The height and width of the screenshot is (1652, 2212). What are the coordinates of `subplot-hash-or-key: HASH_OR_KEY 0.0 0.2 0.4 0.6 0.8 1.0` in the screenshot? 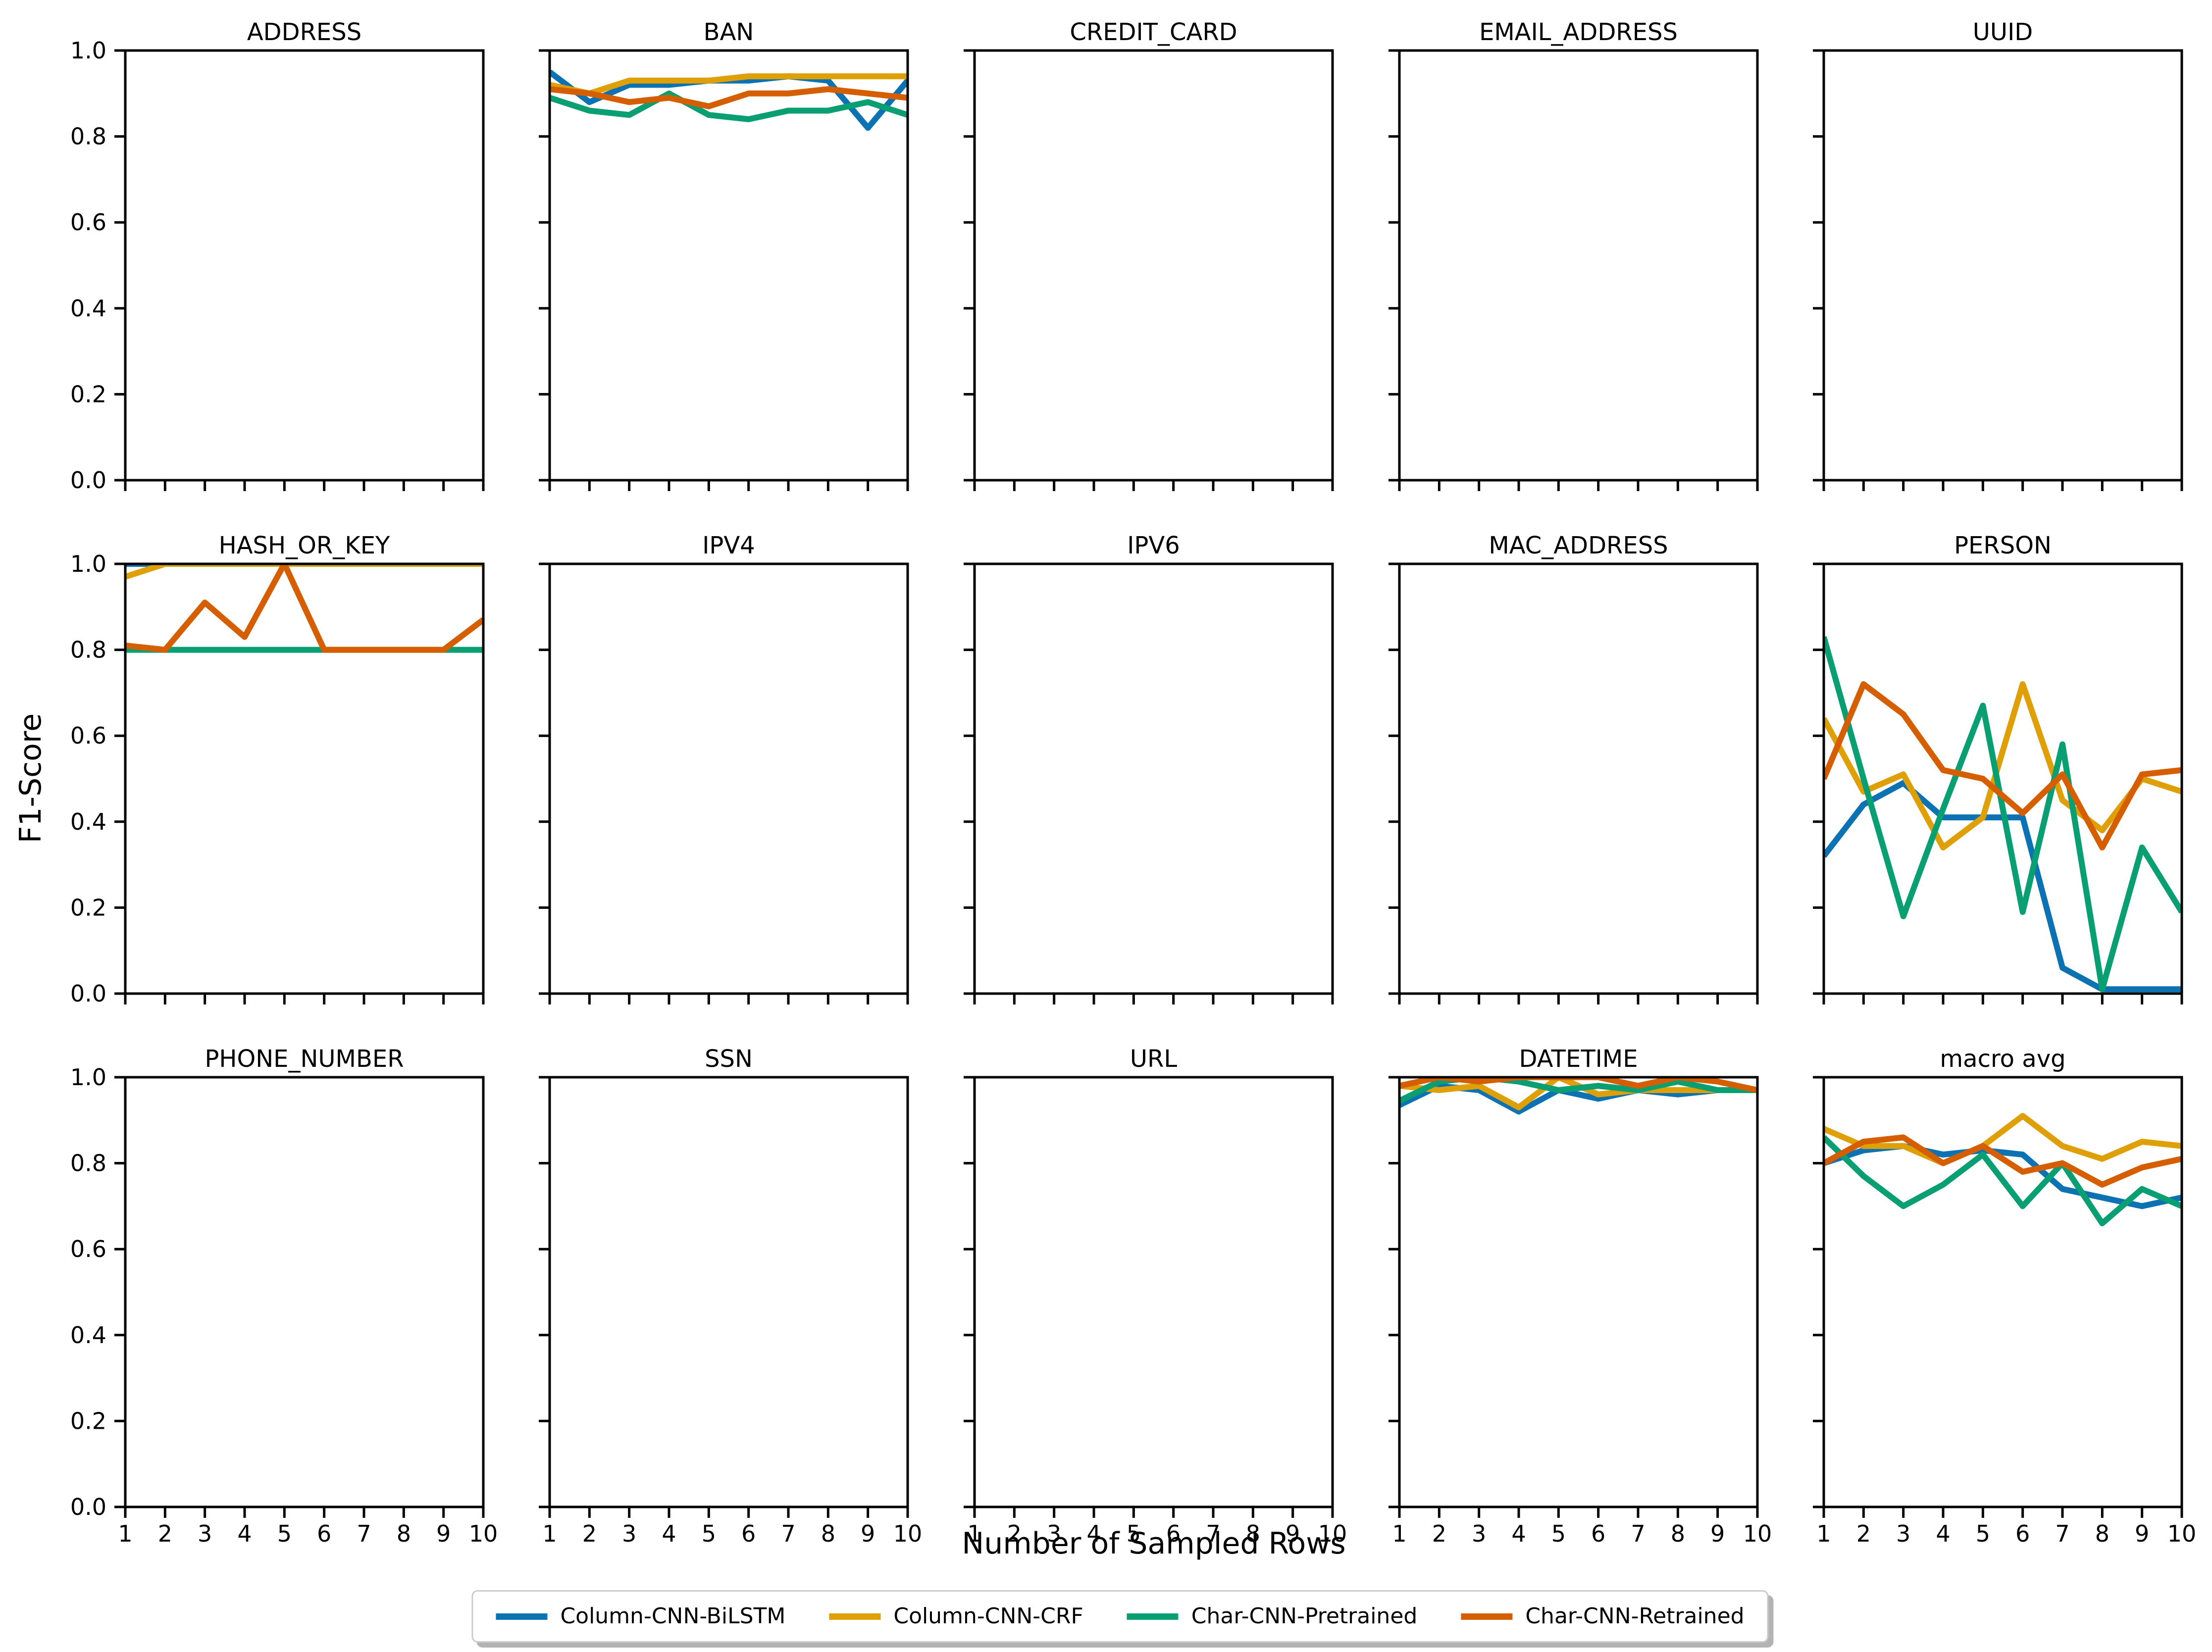 It's located at (277, 769).